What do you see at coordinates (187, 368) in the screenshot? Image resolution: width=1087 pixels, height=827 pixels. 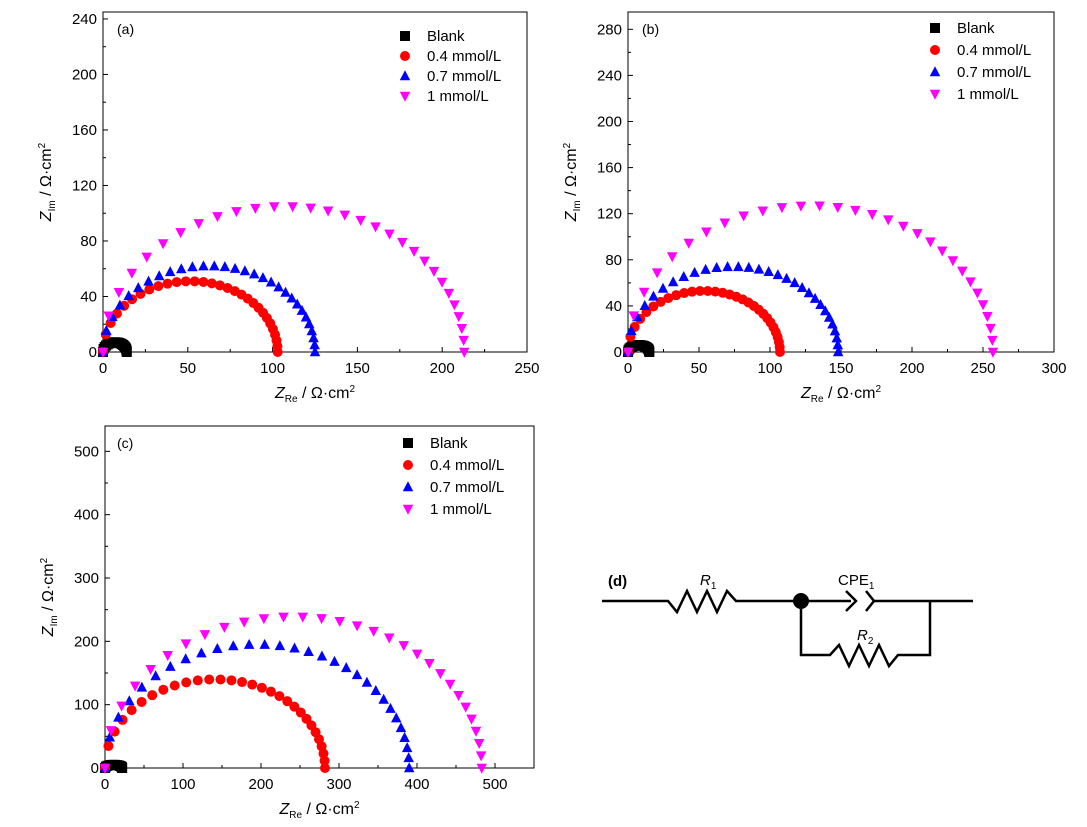 I see `x-tick-label: 50` at bounding box center [187, 368].